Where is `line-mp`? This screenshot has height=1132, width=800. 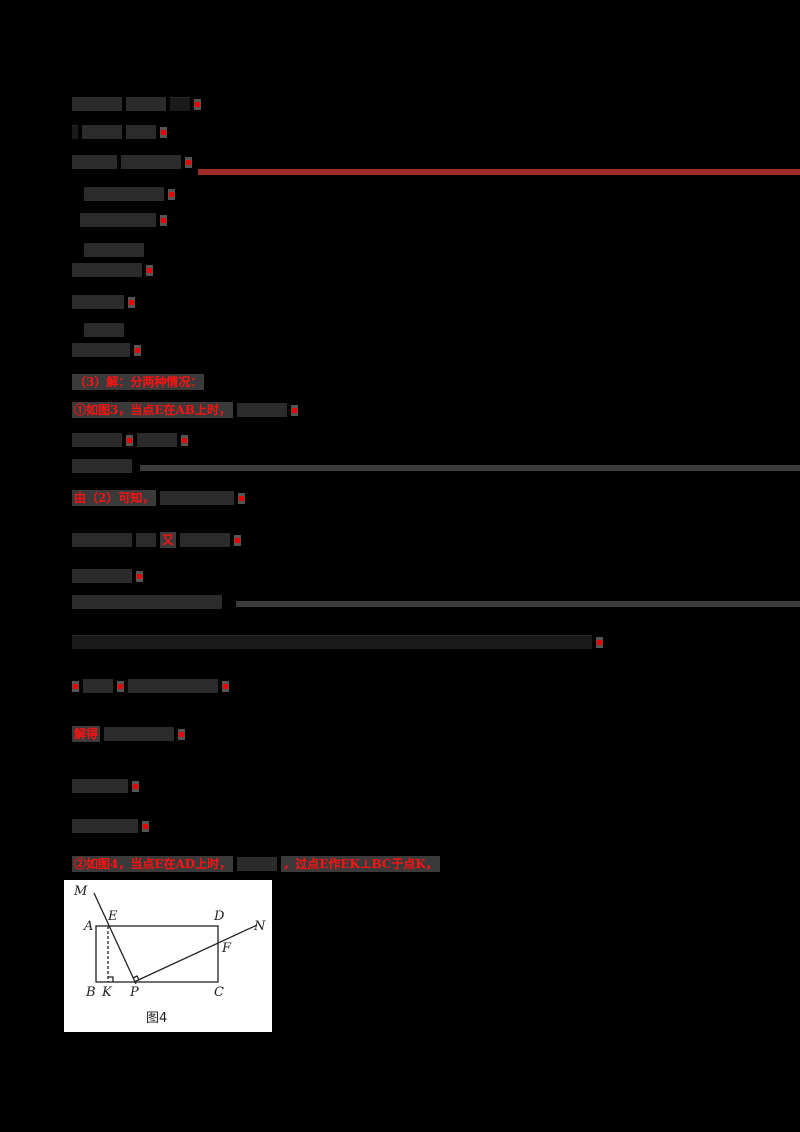 line-mp is located at coordinates (115, 938).